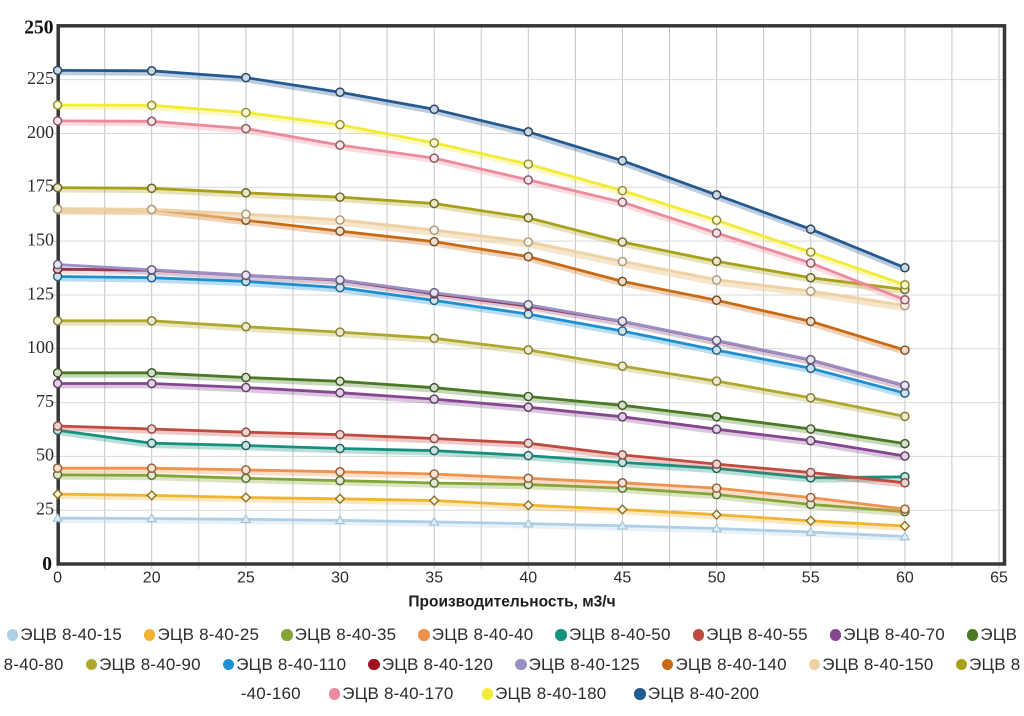 Image resolution: width=1024 pixels, height=716 pixels. I want to click on svg-text: 35, so click(434, 578).